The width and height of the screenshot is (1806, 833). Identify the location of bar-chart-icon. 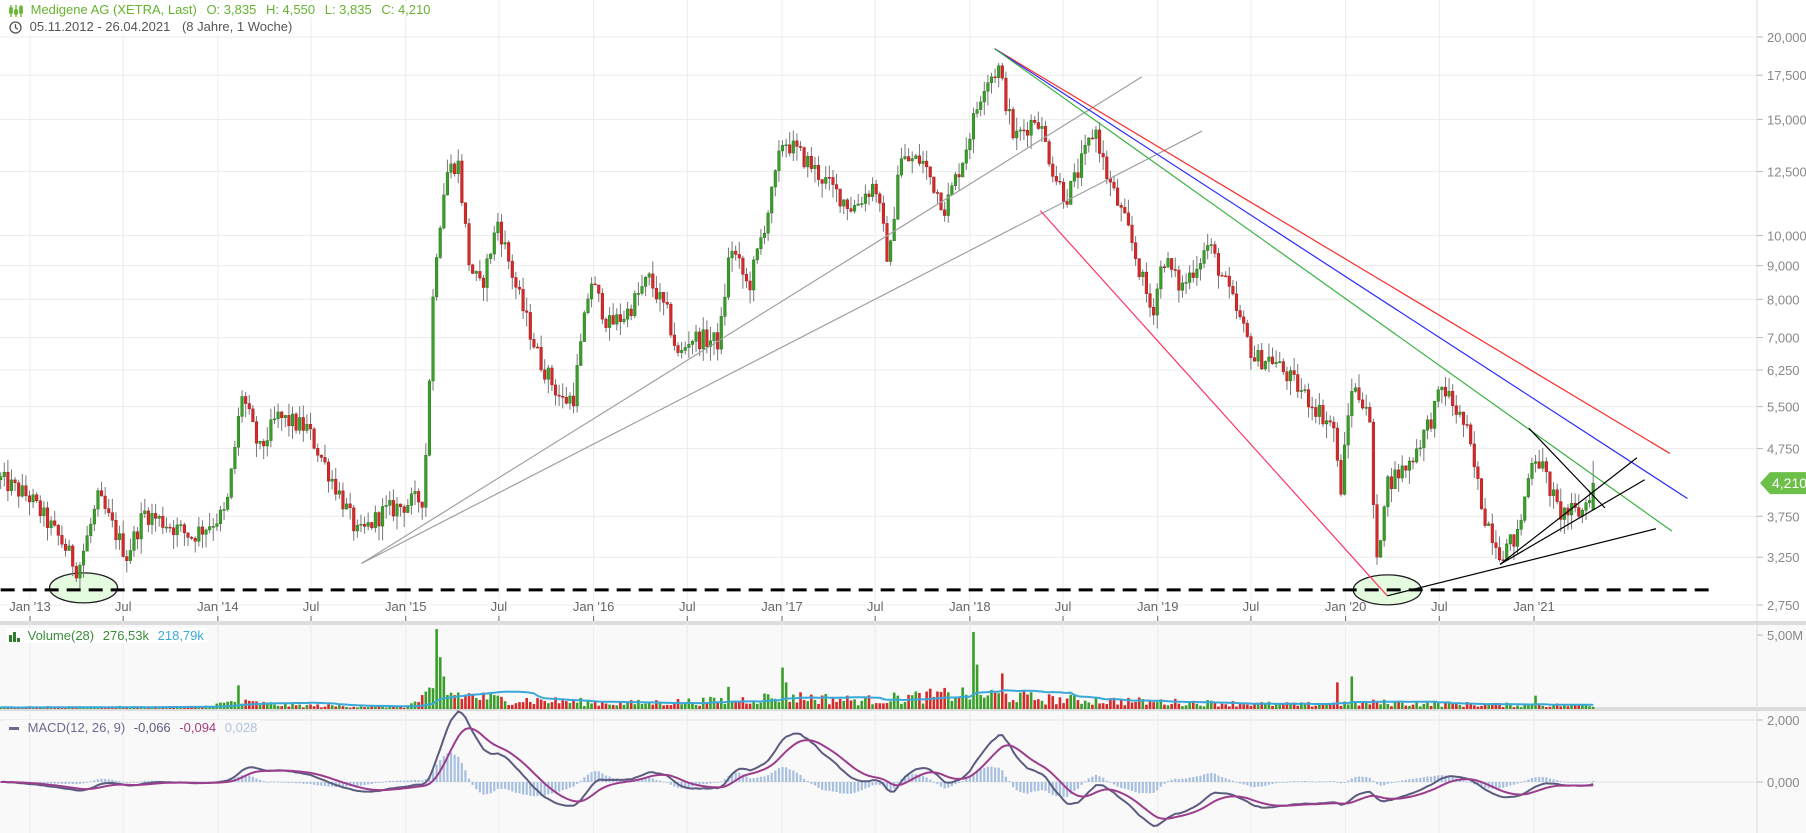
(14, 636).